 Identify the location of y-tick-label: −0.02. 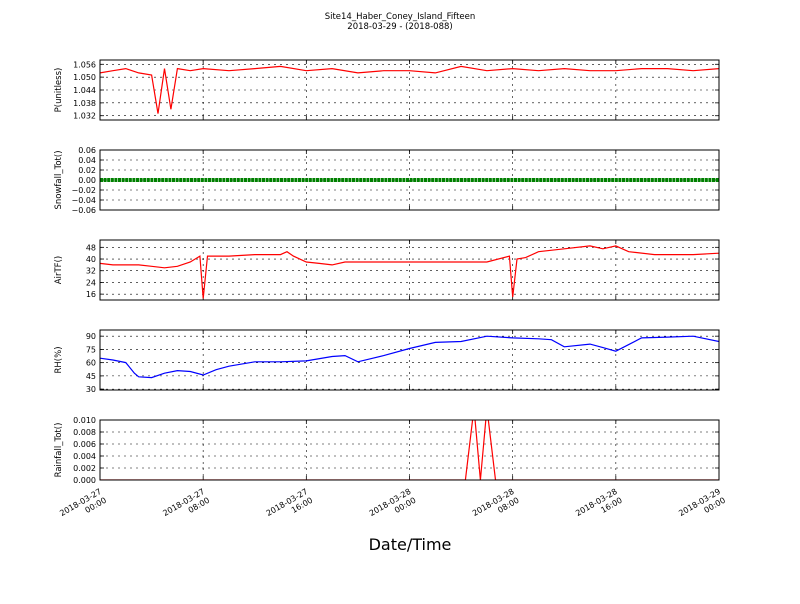
(83, 190).